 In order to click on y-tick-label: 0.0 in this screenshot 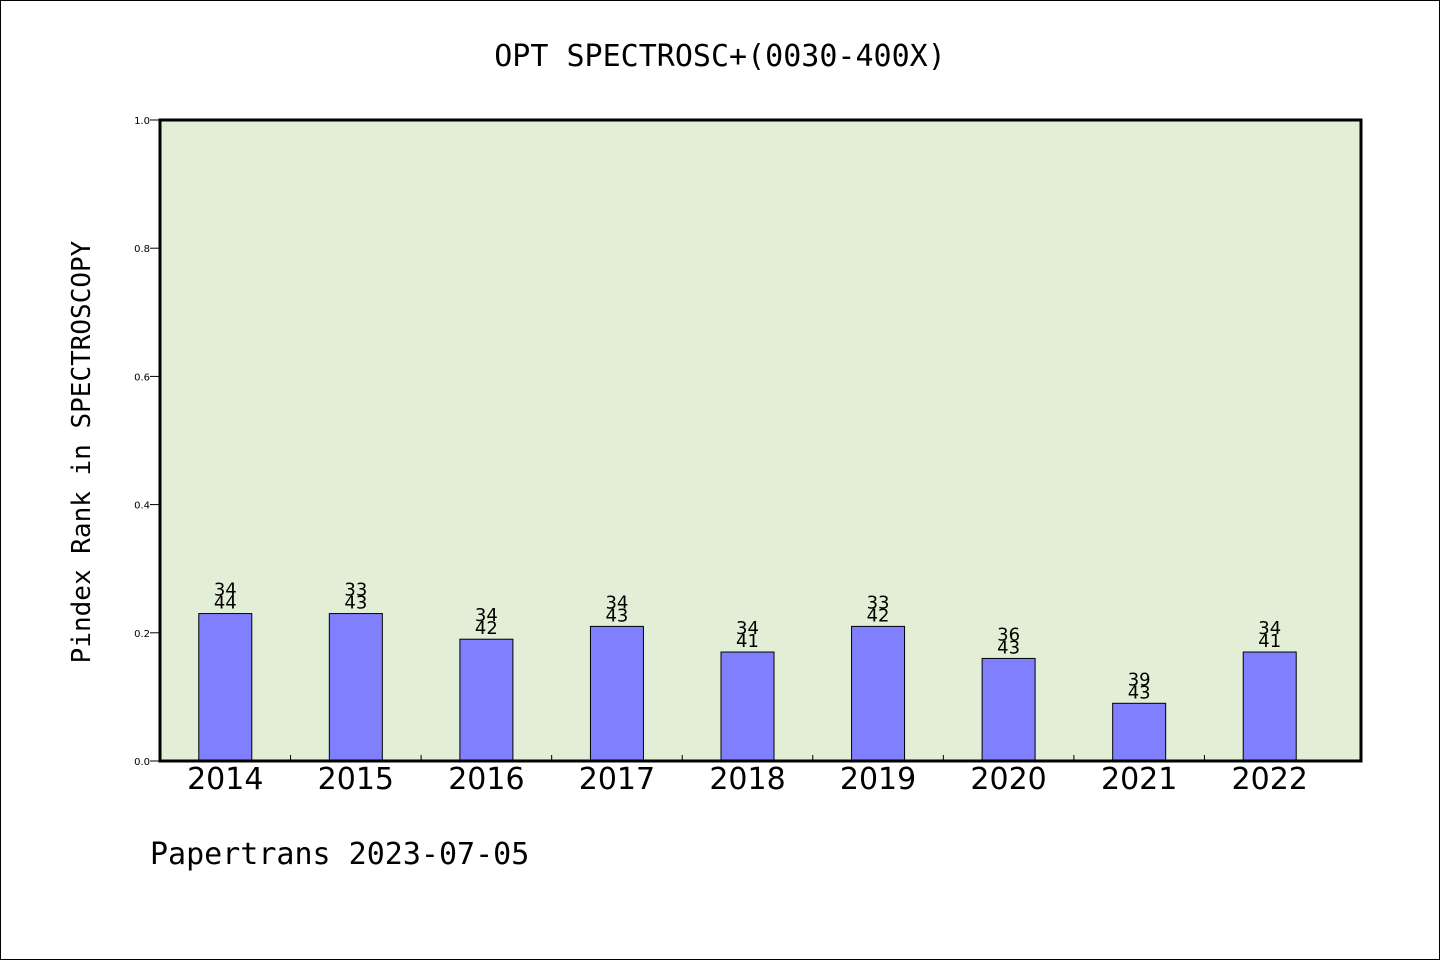, I will do `click(142, 762)`.